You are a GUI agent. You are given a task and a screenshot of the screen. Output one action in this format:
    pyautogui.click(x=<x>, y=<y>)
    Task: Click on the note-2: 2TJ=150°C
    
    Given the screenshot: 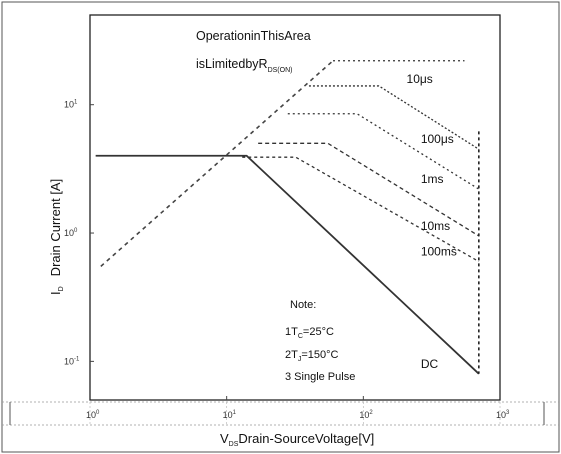 What is the action you would take?
    pyautogui.click(x=312, y=356)
    